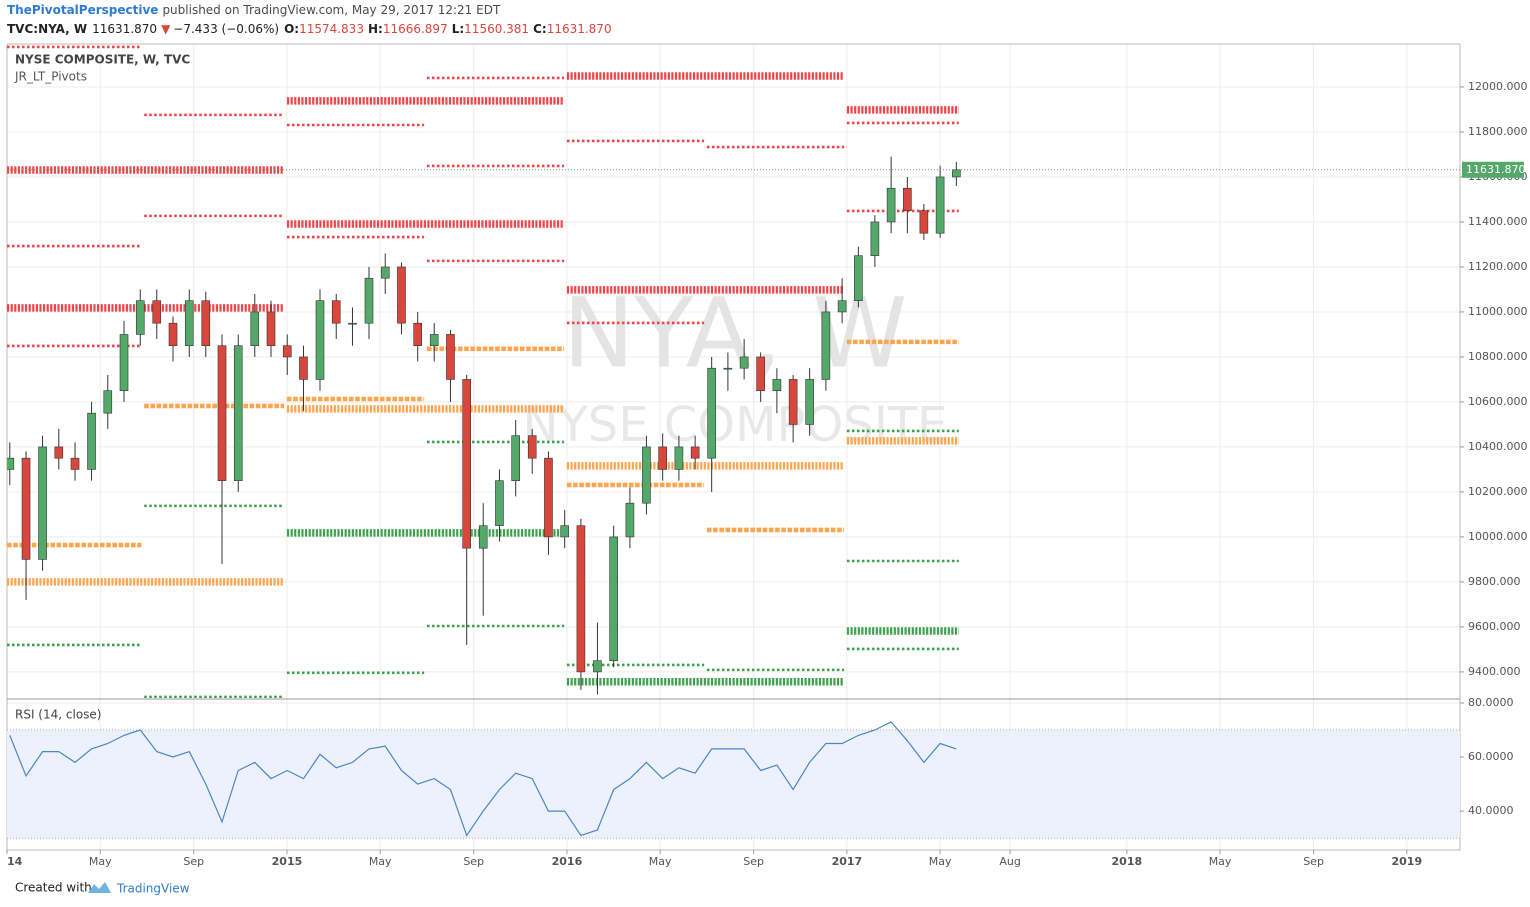 Image resolution: width=1530 pixels, height=907 pixels. I want to click on x-tick-label: 2018, so click(1127, 861).